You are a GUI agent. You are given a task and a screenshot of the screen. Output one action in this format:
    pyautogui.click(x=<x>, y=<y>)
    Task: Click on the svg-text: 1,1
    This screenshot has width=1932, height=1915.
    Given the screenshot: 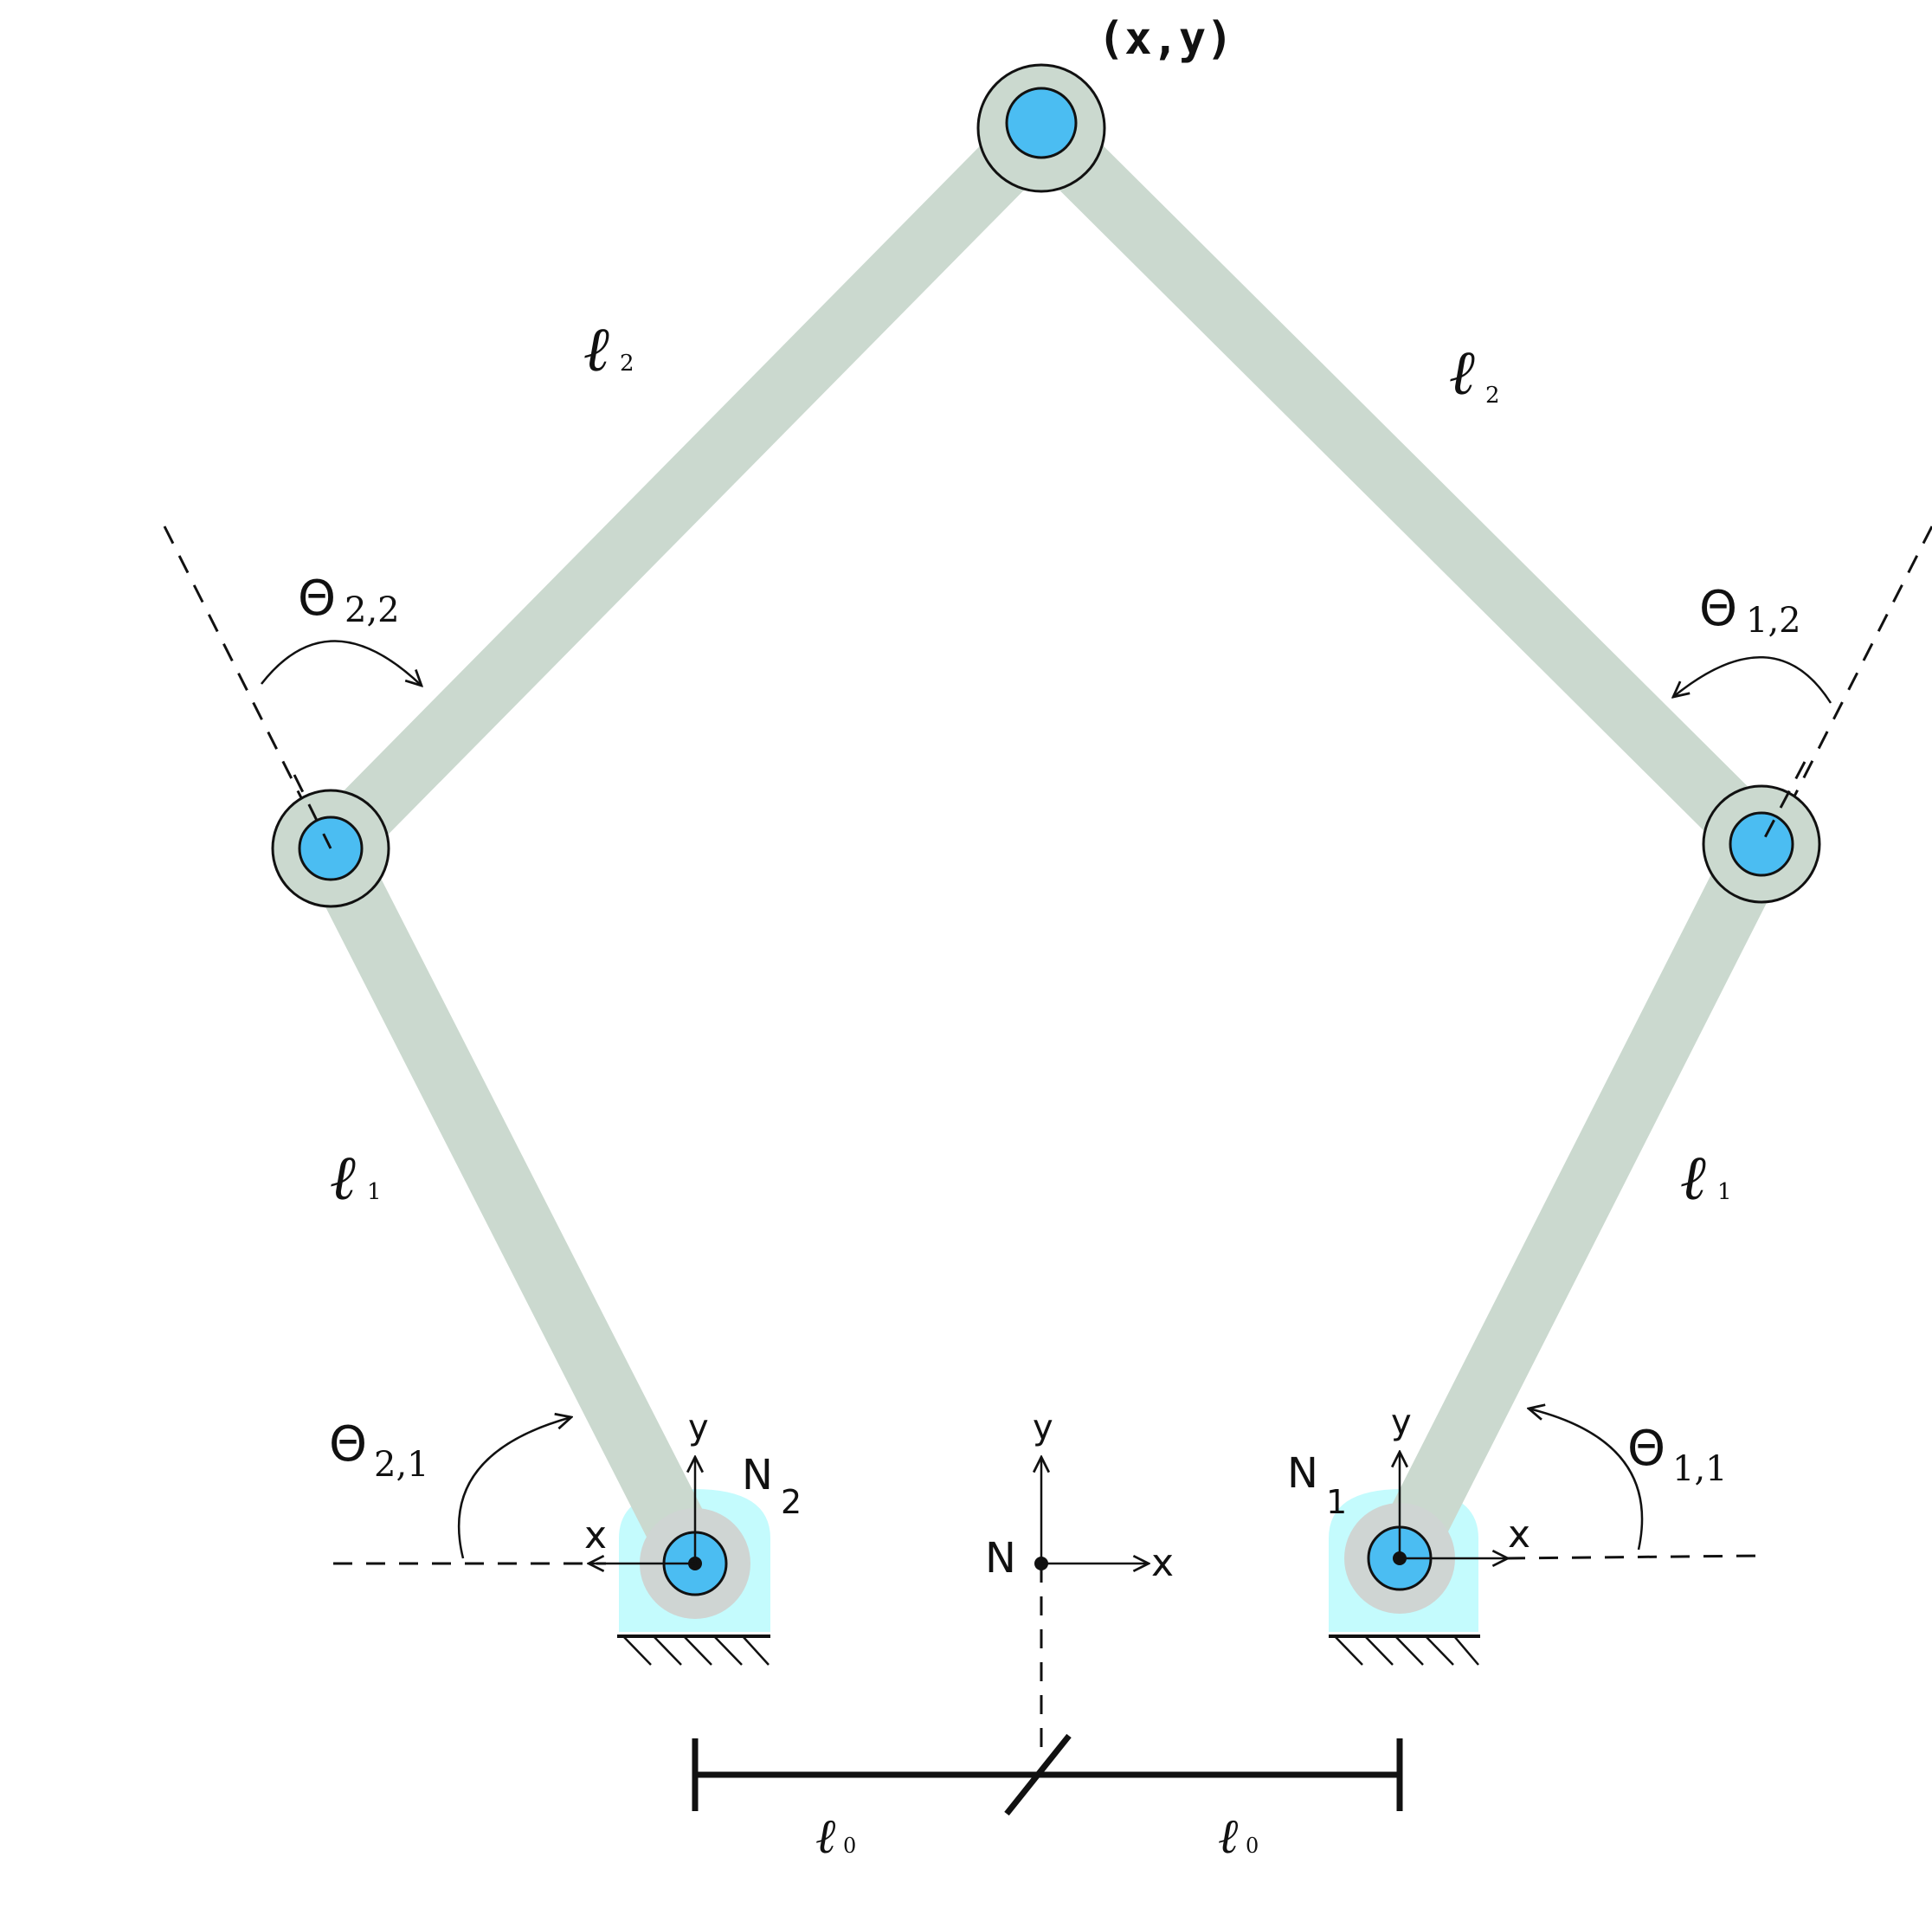 What is the action you would take?
    pyautogui.click(x=1700, y=1469)
    